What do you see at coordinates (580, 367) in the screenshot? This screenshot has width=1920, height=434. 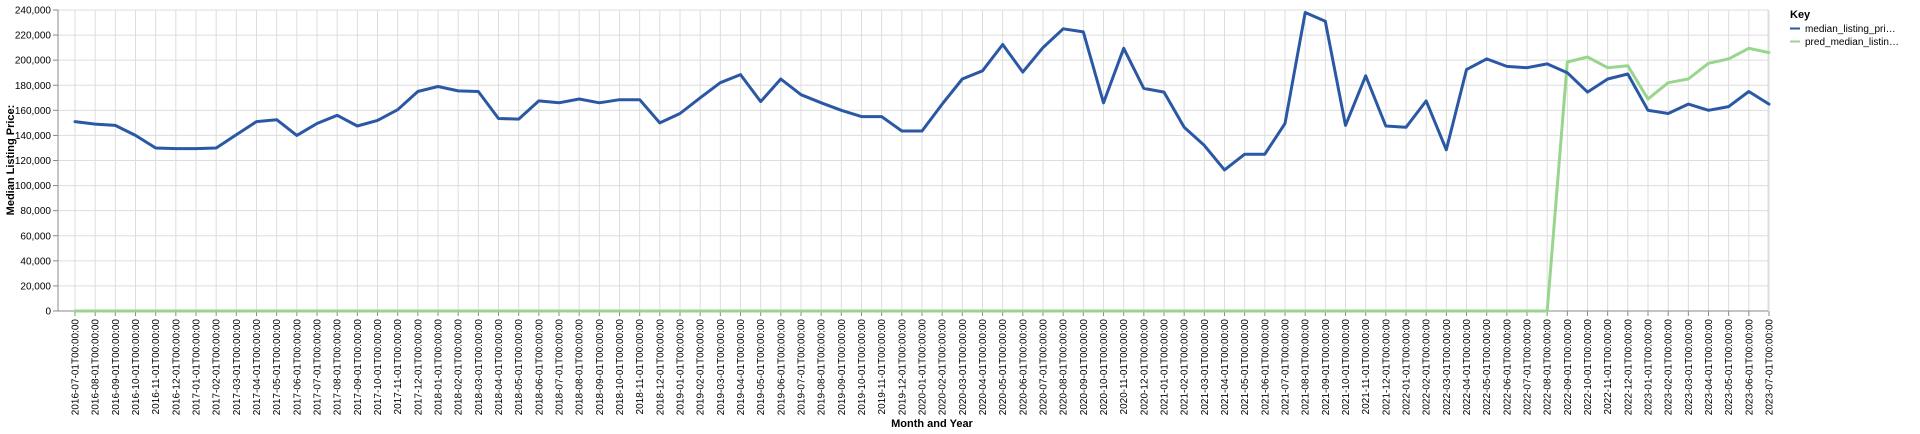 I see `x-tick-label: 2018-08-01T00:00:00` at bounding box center [580, 367].